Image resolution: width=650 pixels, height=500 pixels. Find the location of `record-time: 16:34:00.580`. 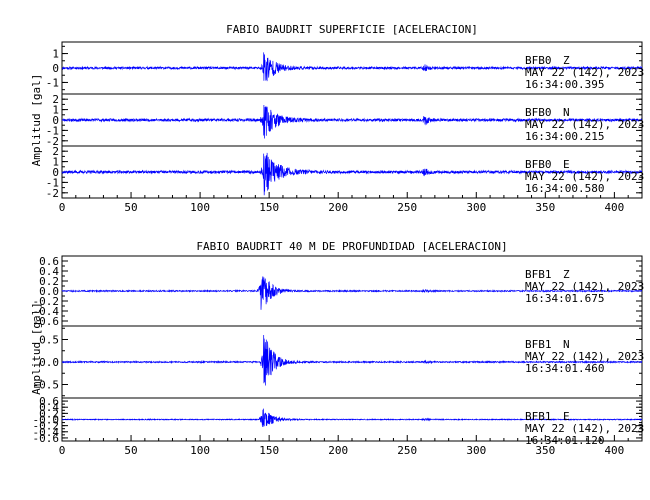

record-time: 16:34:00.580 is located at coordinates (564, 188).